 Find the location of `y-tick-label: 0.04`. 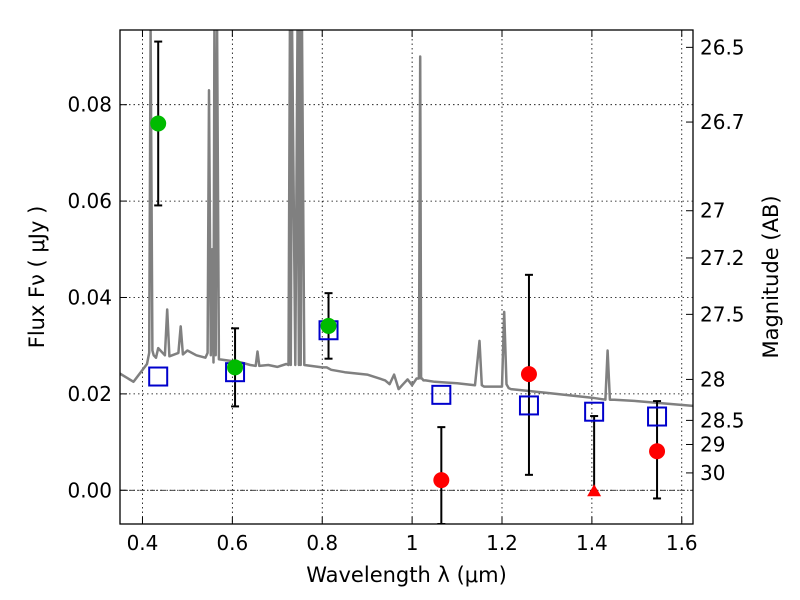

y-tick-label: 0.04 is located at coordinates (89, 297).